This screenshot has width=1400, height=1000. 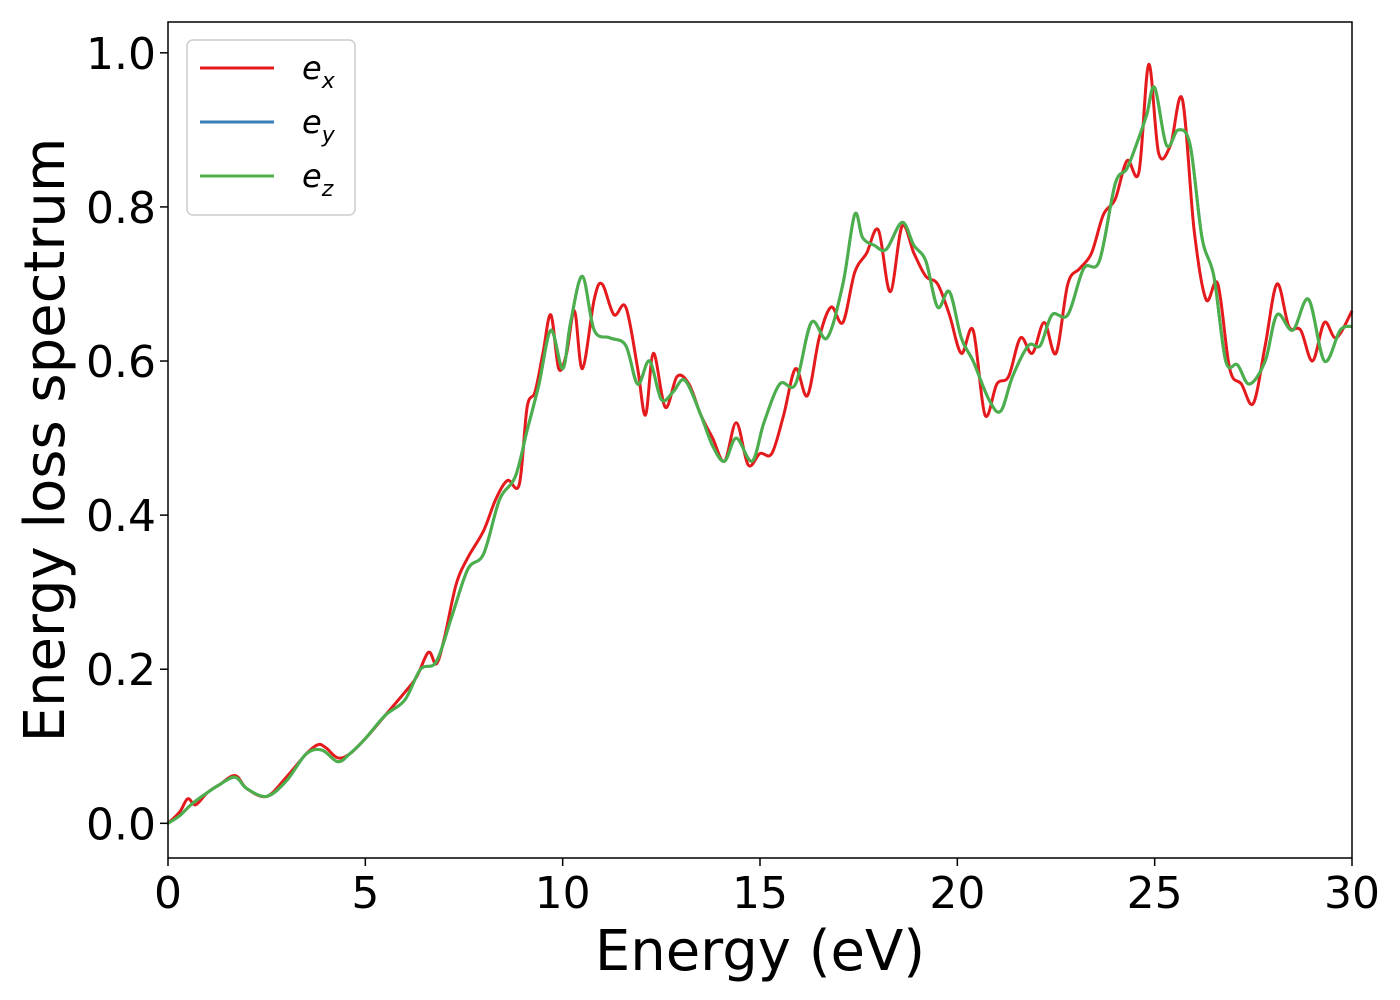 What do you see at coordinates (365, 893) in the screenshot?
I see `x-tick-label: 5` at bounding box center [365, 893].